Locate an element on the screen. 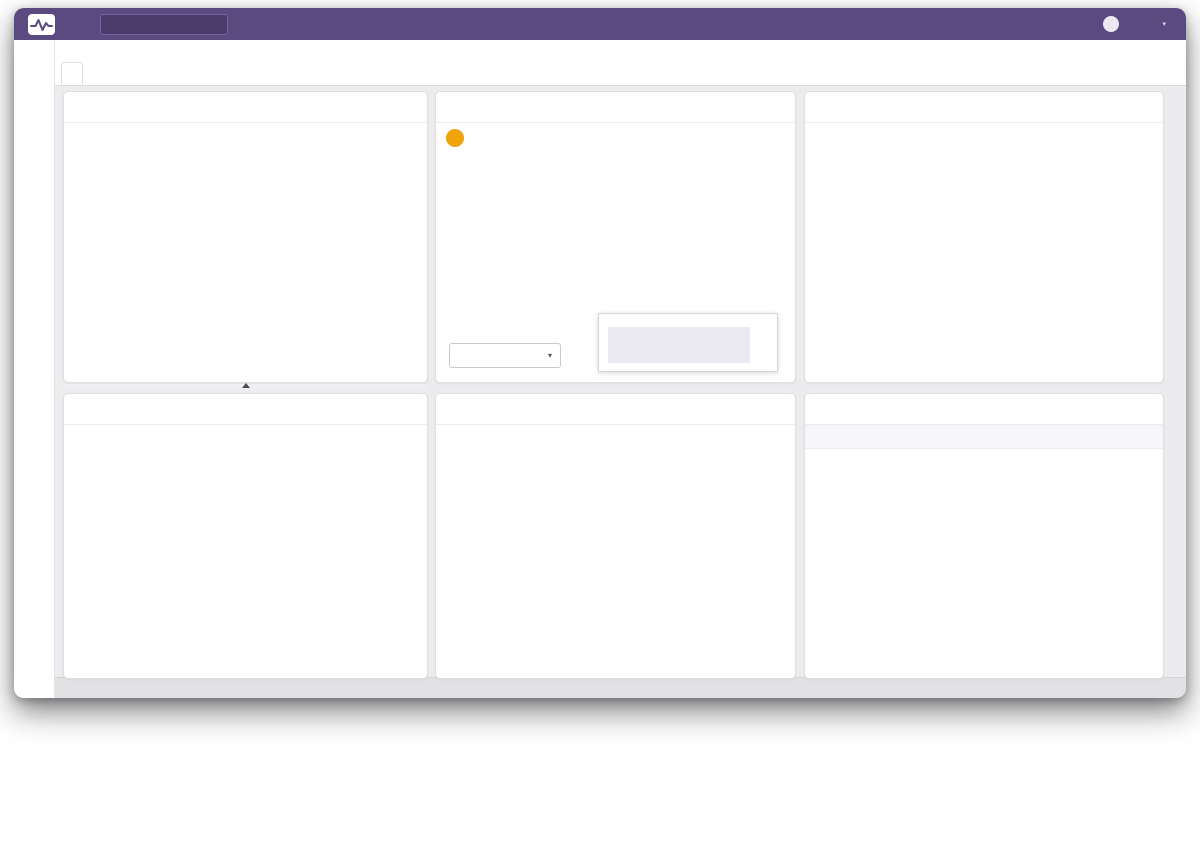  pie-chart-icon is located at coordinates (452, 107).